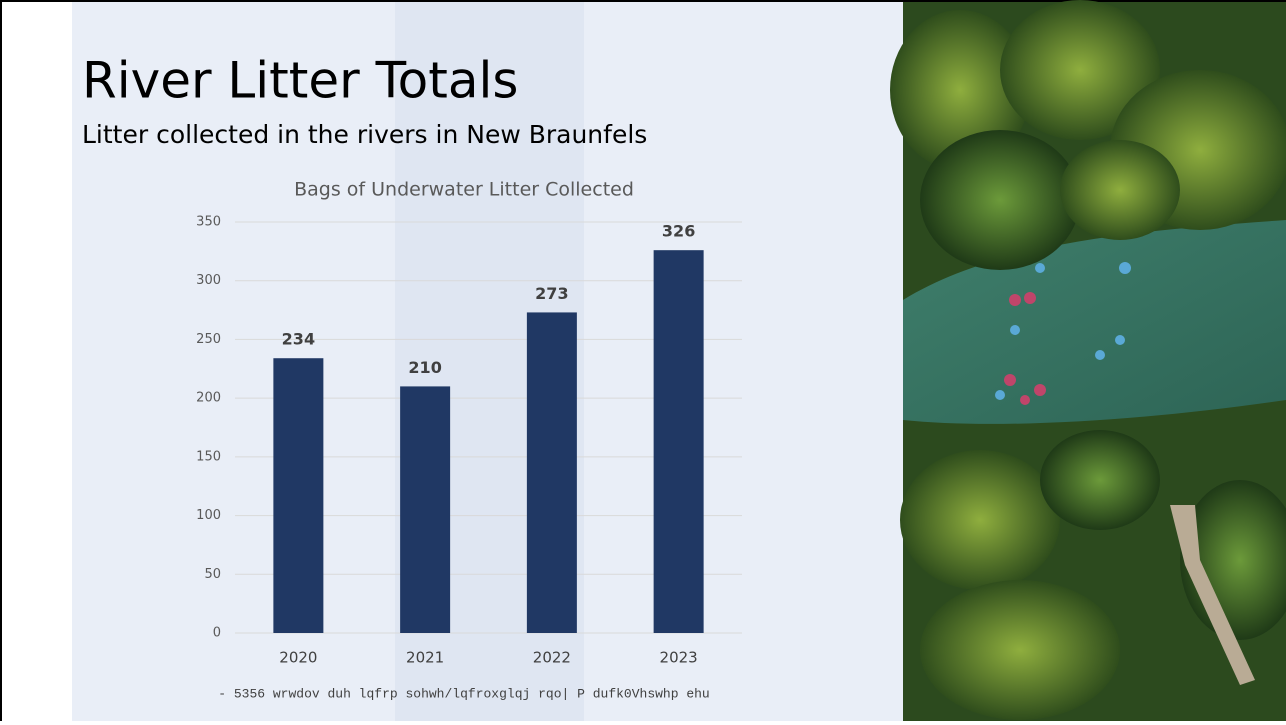 This screenshot has width=1286, height=725. Describe the element at coordinates (298, 339) in the screenshot. I see `data-label: 234` at that location.